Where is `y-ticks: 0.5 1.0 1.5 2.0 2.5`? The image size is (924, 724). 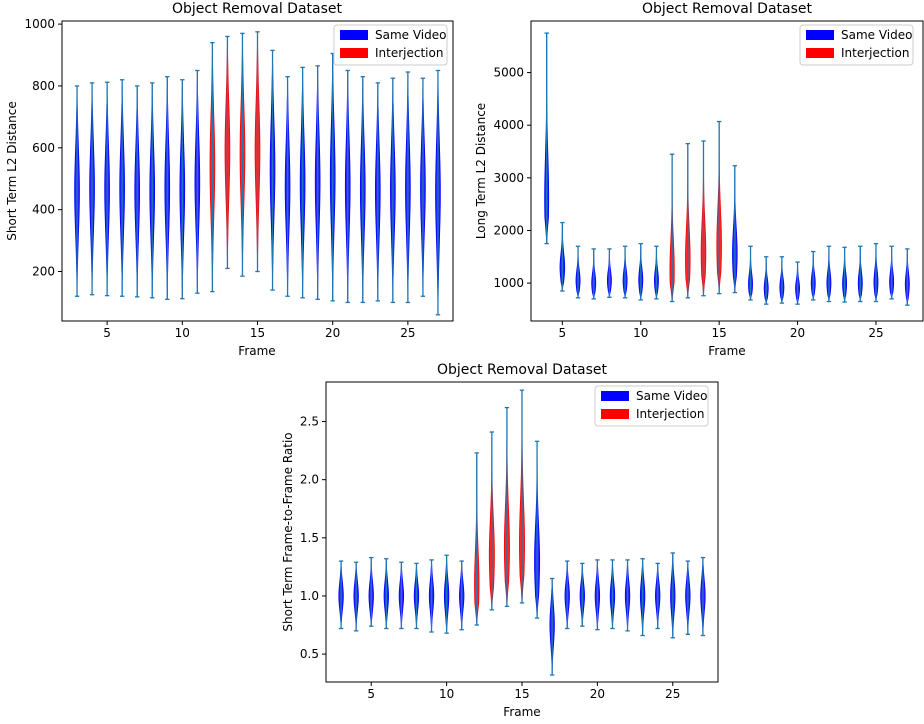 y-ticks: 0.5 1.0 1.5 2.0 2.5 is located at coordinates (313, 538).